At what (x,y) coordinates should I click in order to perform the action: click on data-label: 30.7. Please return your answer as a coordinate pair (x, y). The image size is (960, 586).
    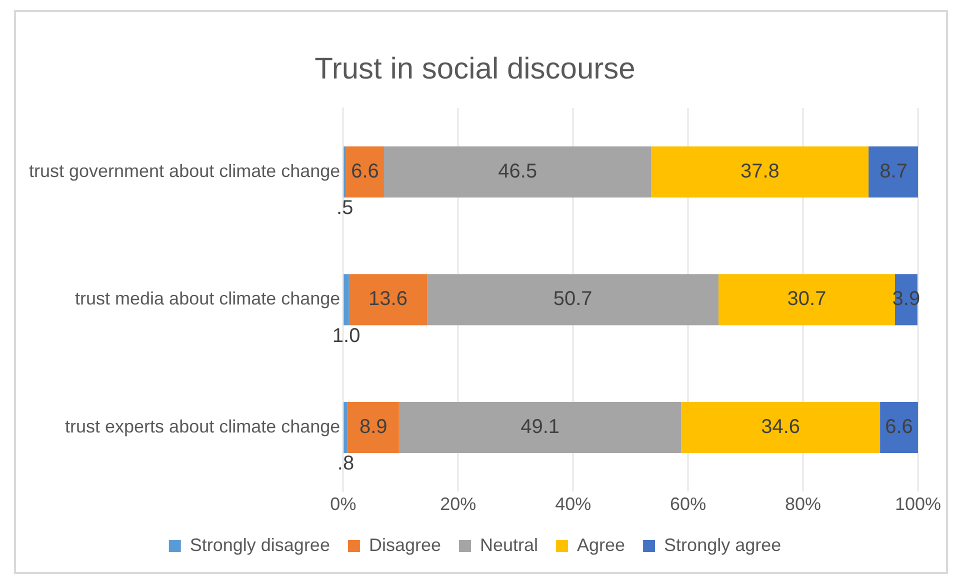
    Looking at the image, I should click on (806, 299).